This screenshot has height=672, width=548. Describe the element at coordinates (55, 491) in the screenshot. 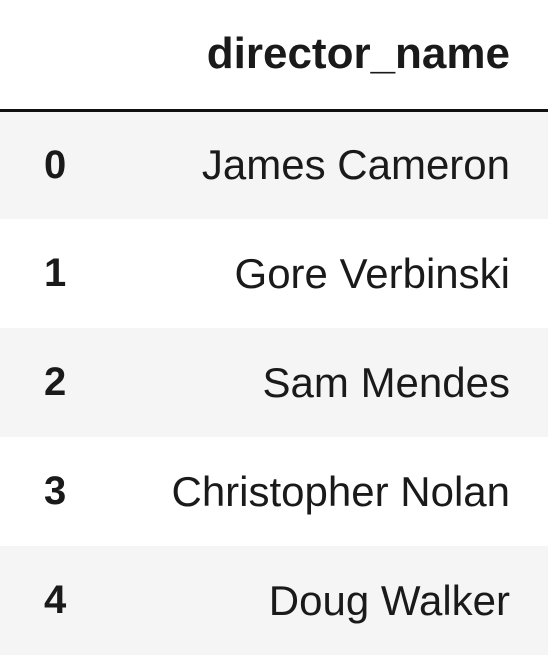

I see `row-index: 3` at that location.